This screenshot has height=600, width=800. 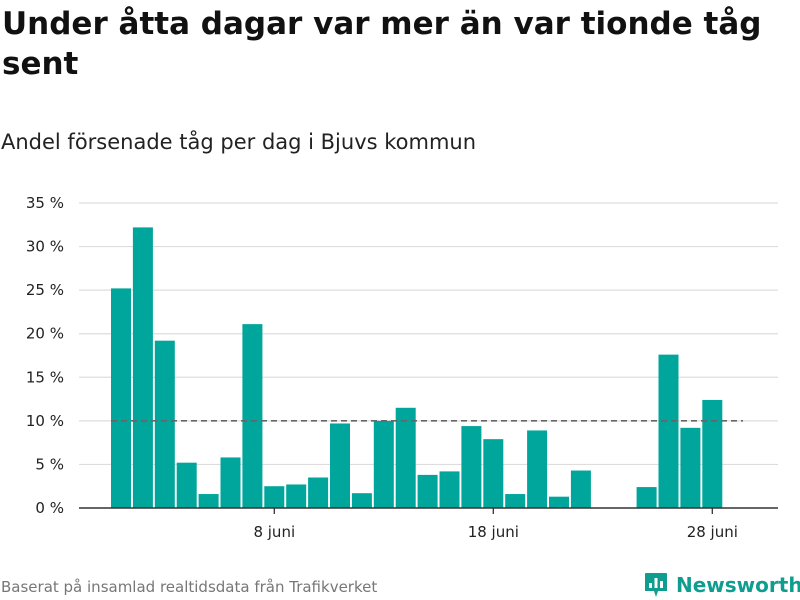 I want to click on y-tick-label: 5 %, so click(x=49, y=464).